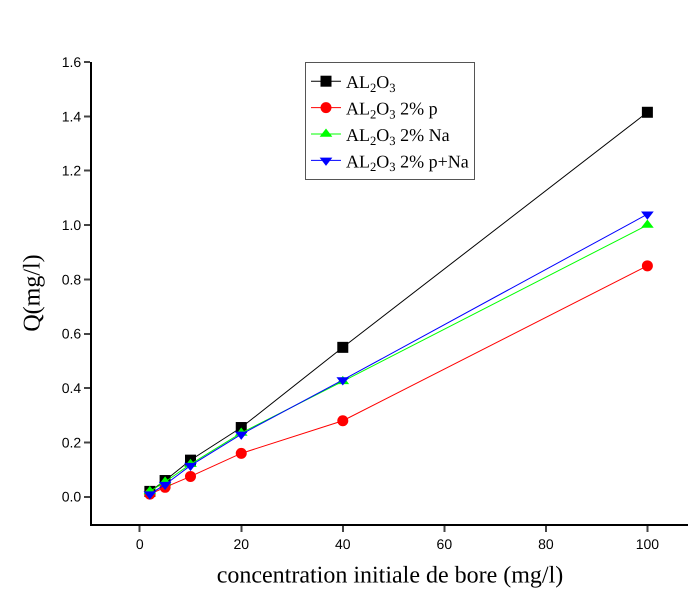 This screenshot has height=599, width=693. Describe the element at coordinates (72, 62) in the screenshot. I see `y-tick-label: 1.6` at that location.